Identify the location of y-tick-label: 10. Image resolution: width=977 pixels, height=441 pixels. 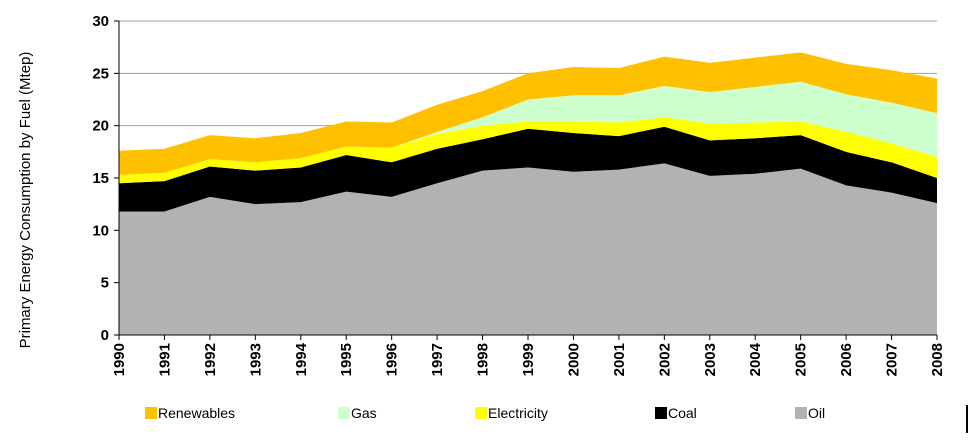
(100, 230).